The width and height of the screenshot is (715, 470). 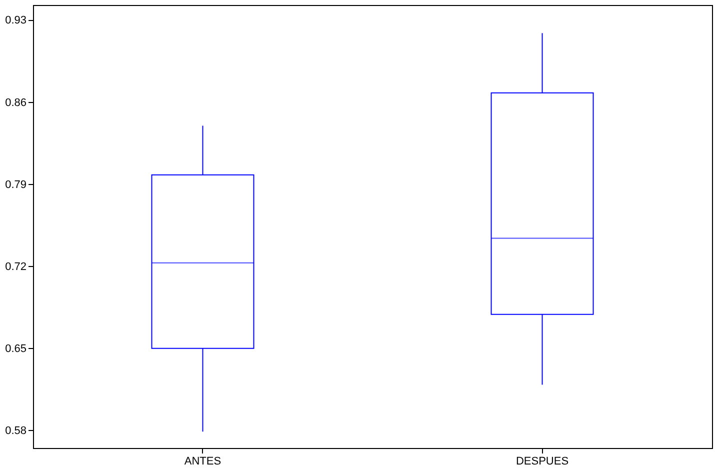 I want to click on y-tick-label: 0.79, so click(x=15, y=184).